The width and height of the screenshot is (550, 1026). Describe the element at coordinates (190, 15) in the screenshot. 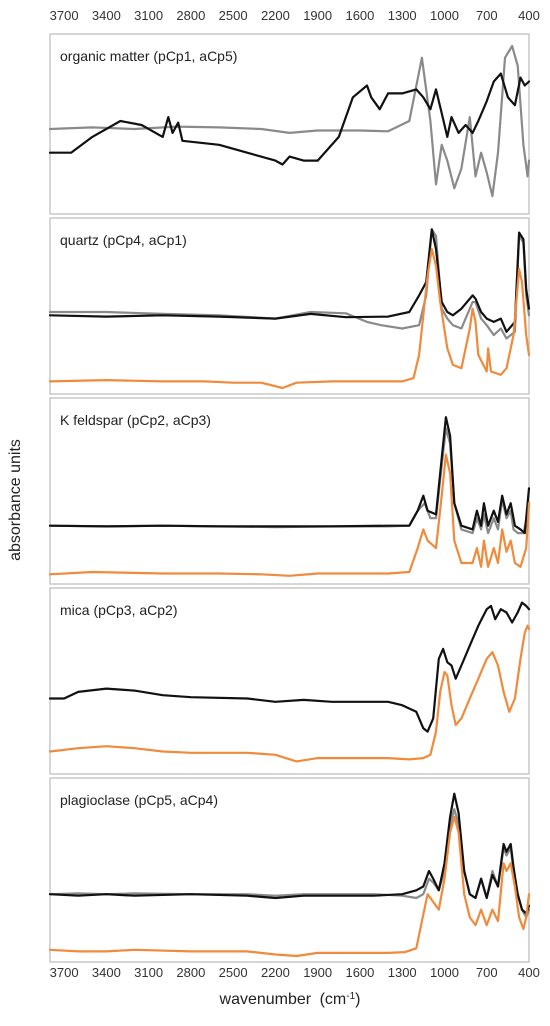

I see `top-tick-label: 2800` at that location.